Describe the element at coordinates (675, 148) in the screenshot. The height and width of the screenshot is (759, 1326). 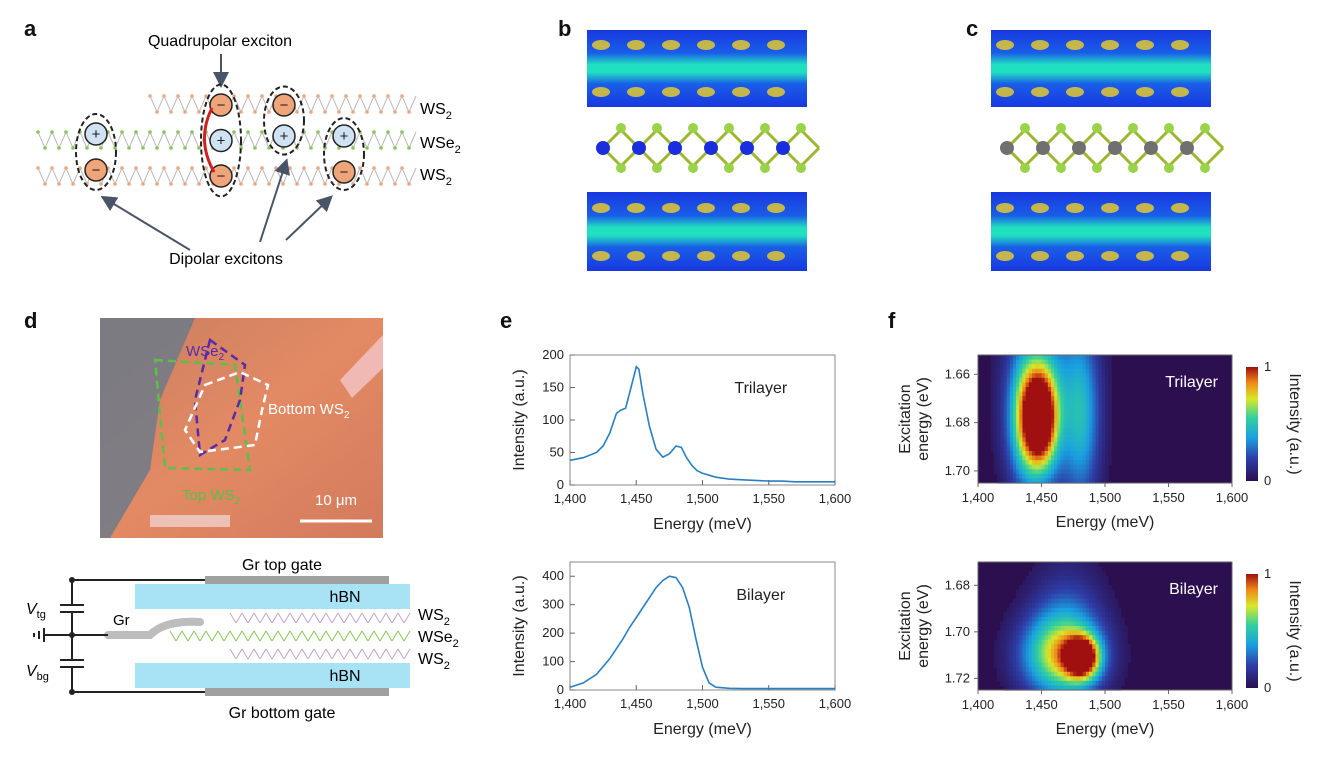
I see `metal-atom` at that location.